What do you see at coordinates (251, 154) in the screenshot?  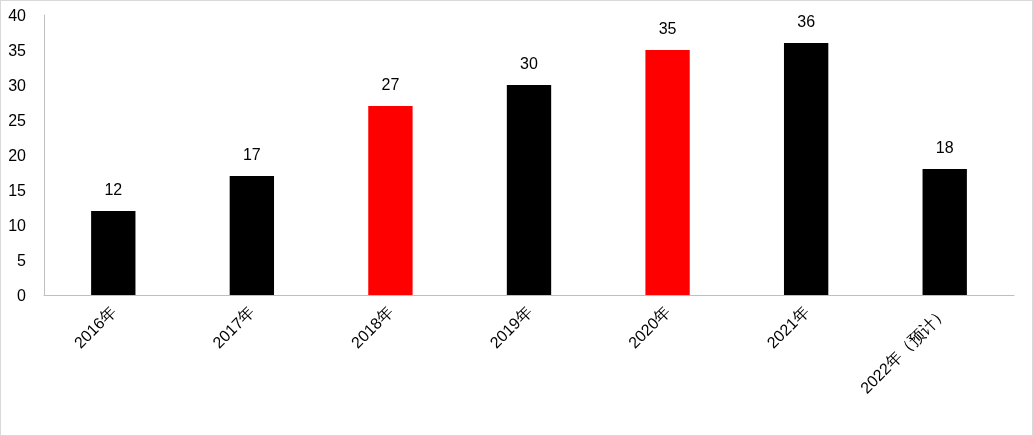 I see `data-label: 17` at bounding box center [251, 154].